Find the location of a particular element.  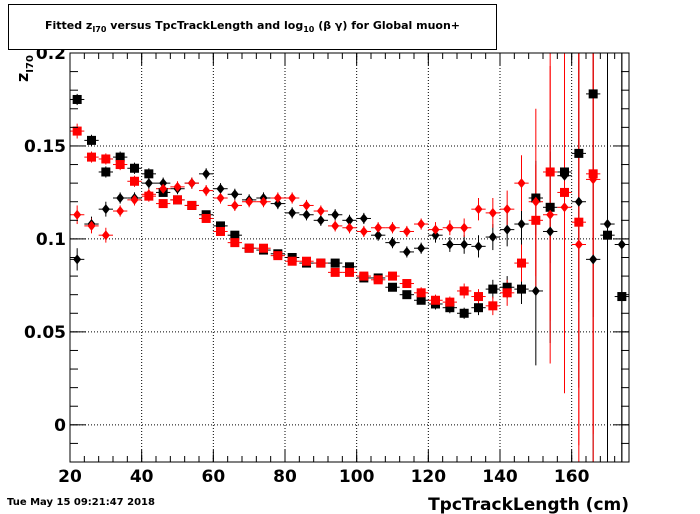

y-tick-label: 0.1 is located at coordinates (51, 240).